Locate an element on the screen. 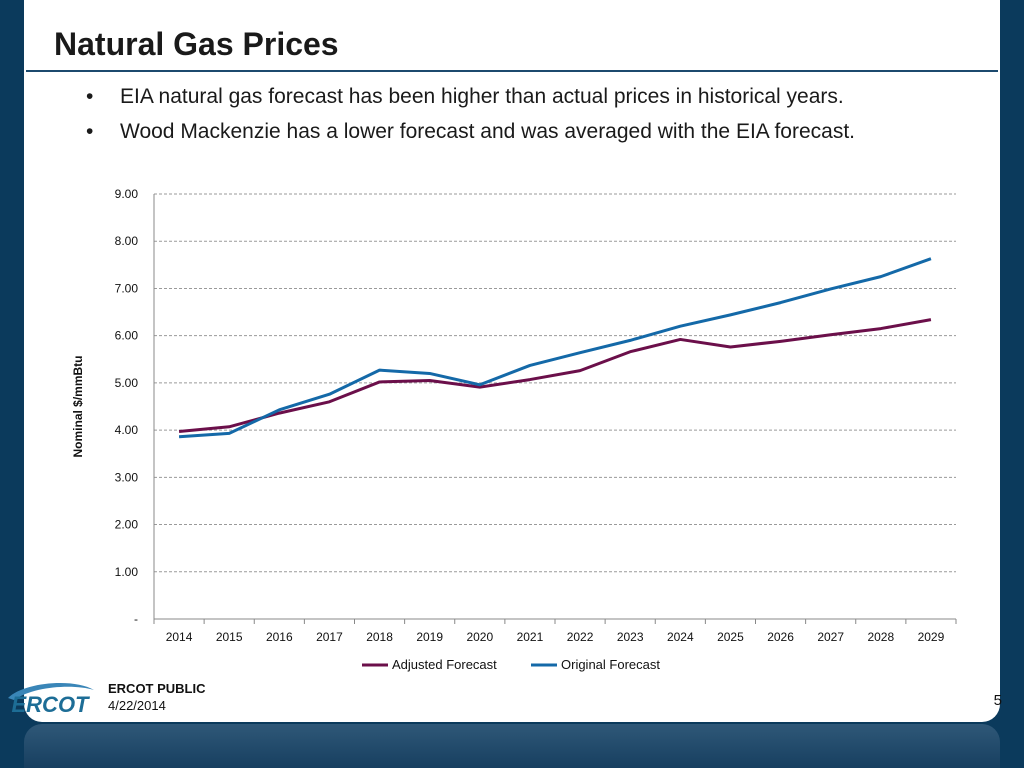  x-tick-label: 2029 is located at coordinates (931, 637).